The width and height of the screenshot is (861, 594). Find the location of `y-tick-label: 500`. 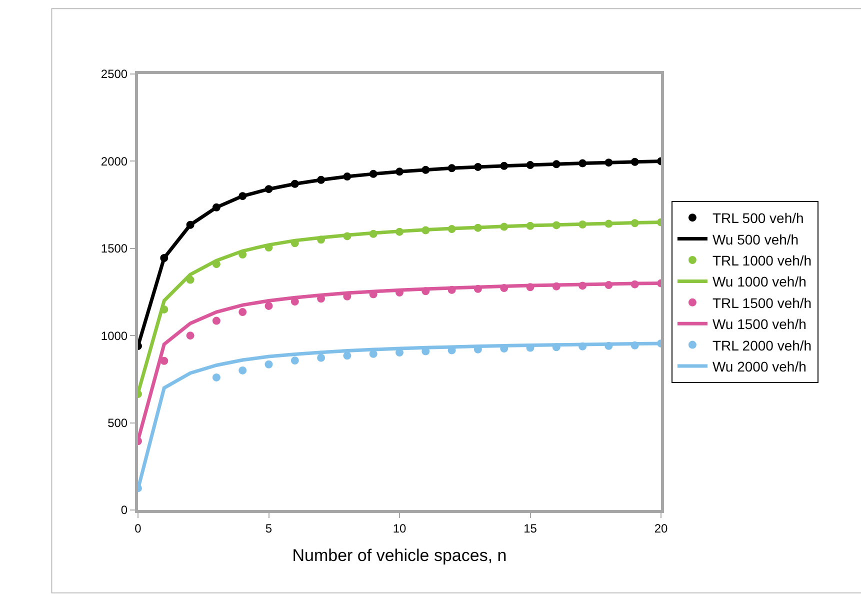

y-tick-label: 500 is located at coordinates (118, 423).